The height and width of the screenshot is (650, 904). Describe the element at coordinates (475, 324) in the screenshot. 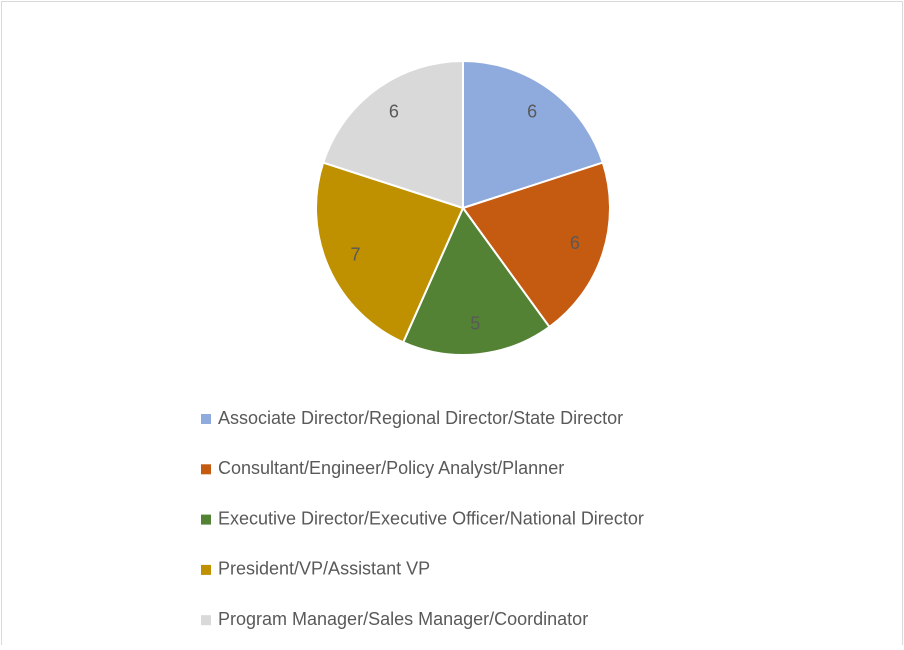

I see `data-label: 5` at that location.